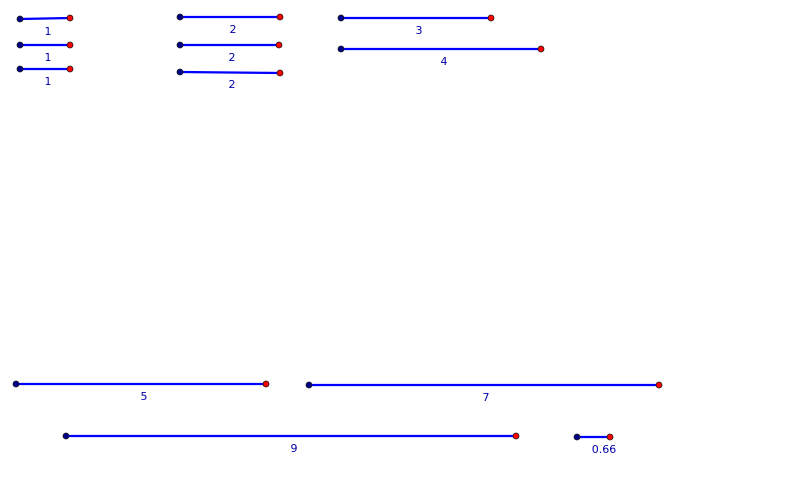 This screenshot has width=800, height=503. Describe the element at coordinates (294, 448) in the screenshot. I see `segment-length-label: 9` at that location.